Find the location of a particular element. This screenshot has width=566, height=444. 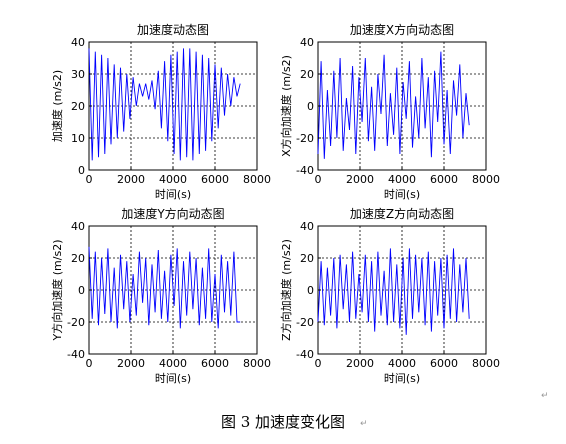

chart-title: 加速度动态图 is located at coordinates (173, 29).